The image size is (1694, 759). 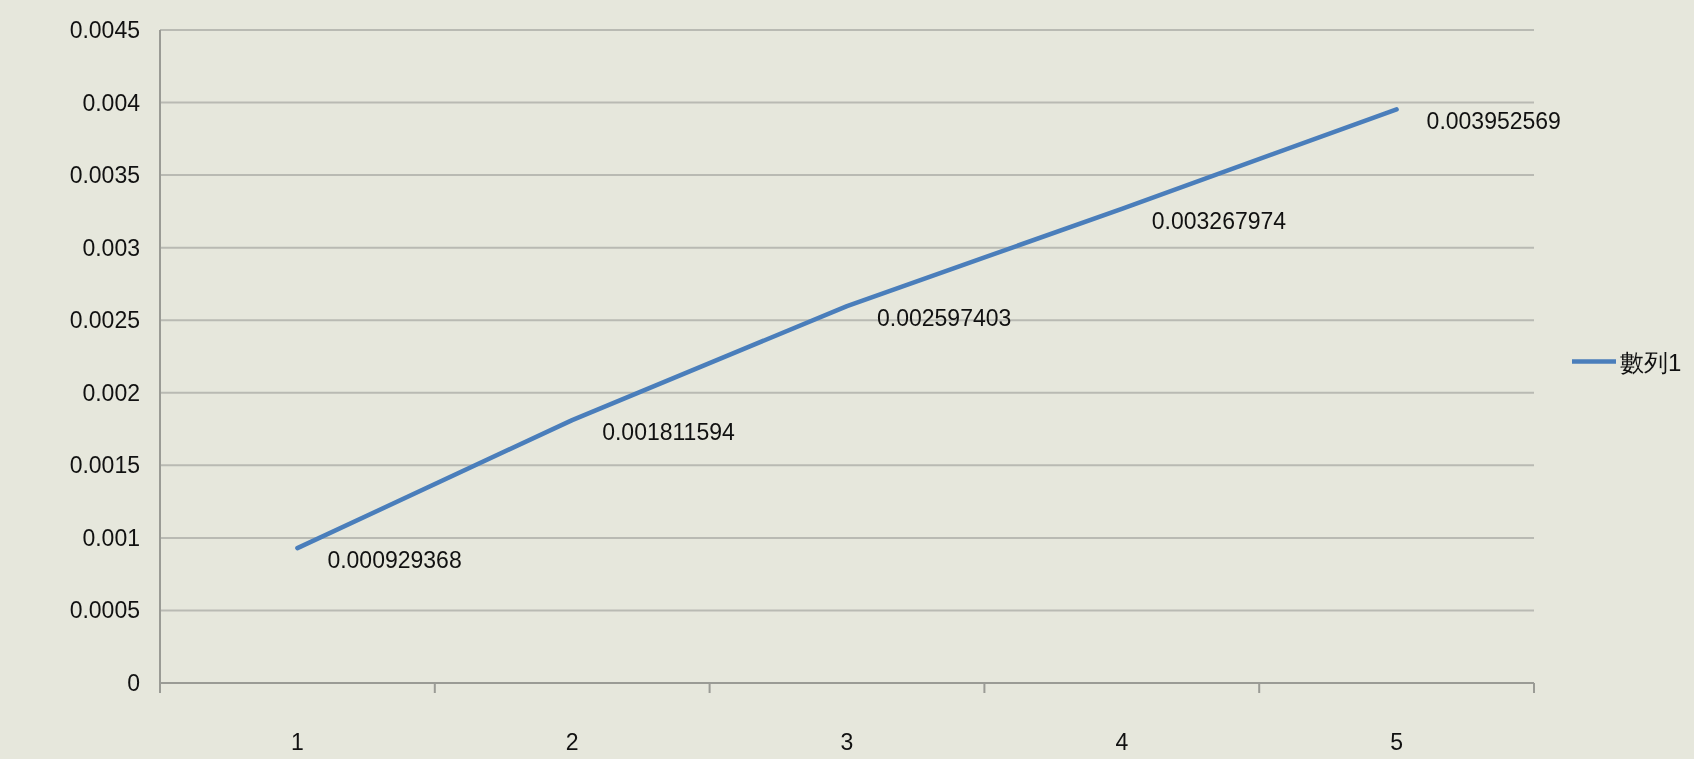 What do you see at coordinates (104, 175) in the screenshot?
I see `y-tick-label: 0.0035` at bounding box center [104, 175].